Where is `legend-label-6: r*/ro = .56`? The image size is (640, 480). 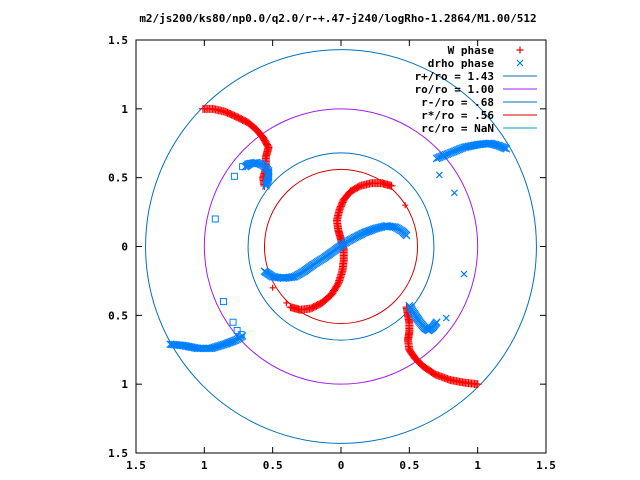
legend-label-6: r*/ro = .56 is located at coordinates (457, 115).